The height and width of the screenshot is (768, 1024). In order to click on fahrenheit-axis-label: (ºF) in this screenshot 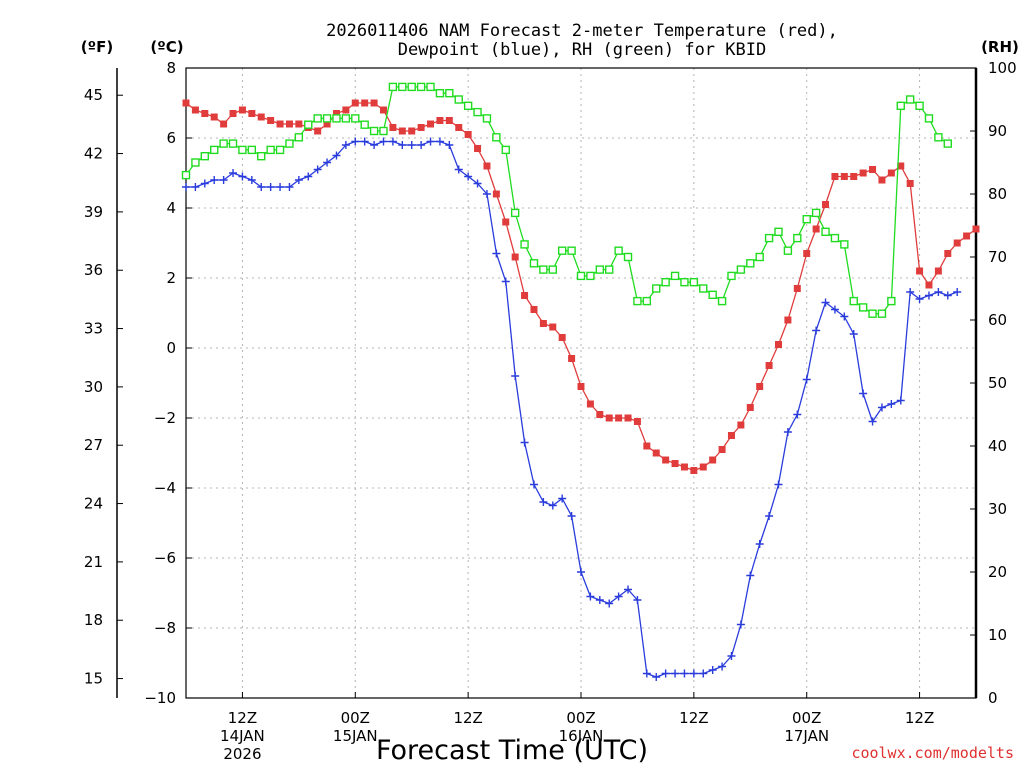, I will do `click(97, 47)`.